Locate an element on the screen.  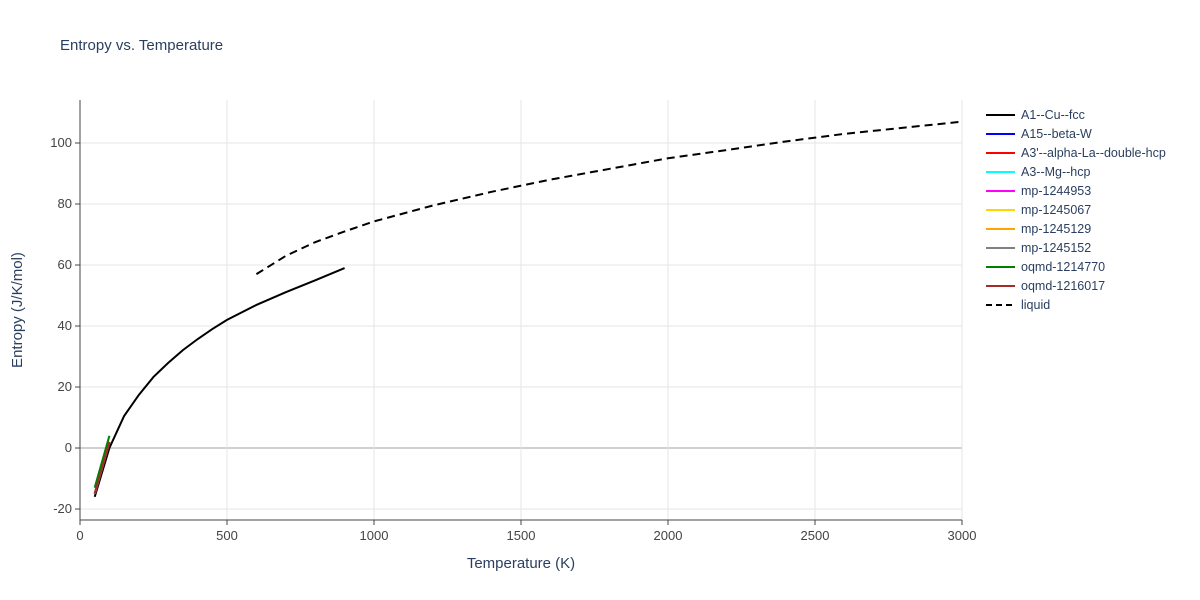
y-tick-label: 100 is located at coordinates (61, 142).